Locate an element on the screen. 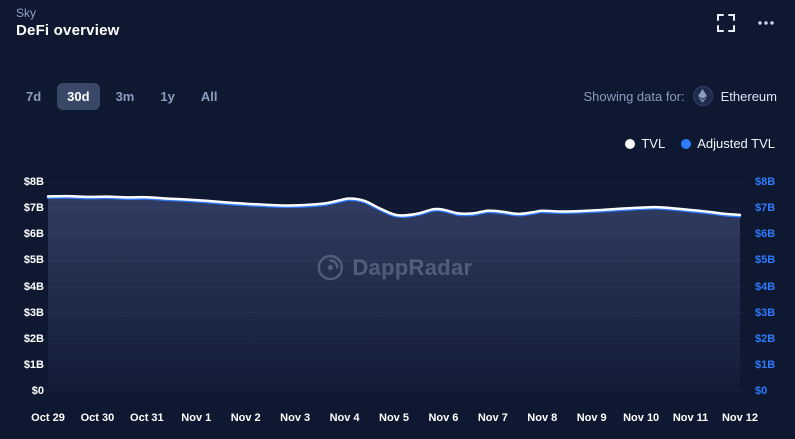 Image resolution: width=795 pixels, height=439 pixels. y-axis-right-label: $1B is located at coordinates (765, 364).